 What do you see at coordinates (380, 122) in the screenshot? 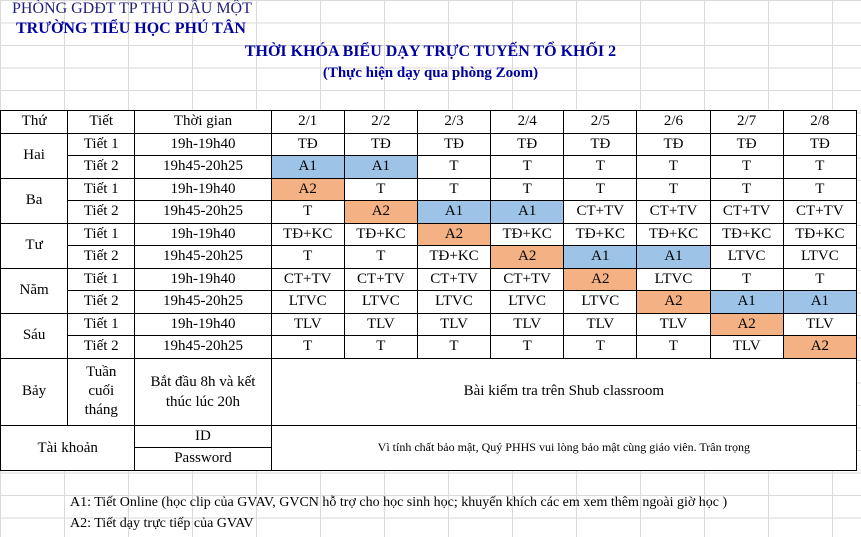
I see `header-class: 2/2` at bounding box center [380, 122].